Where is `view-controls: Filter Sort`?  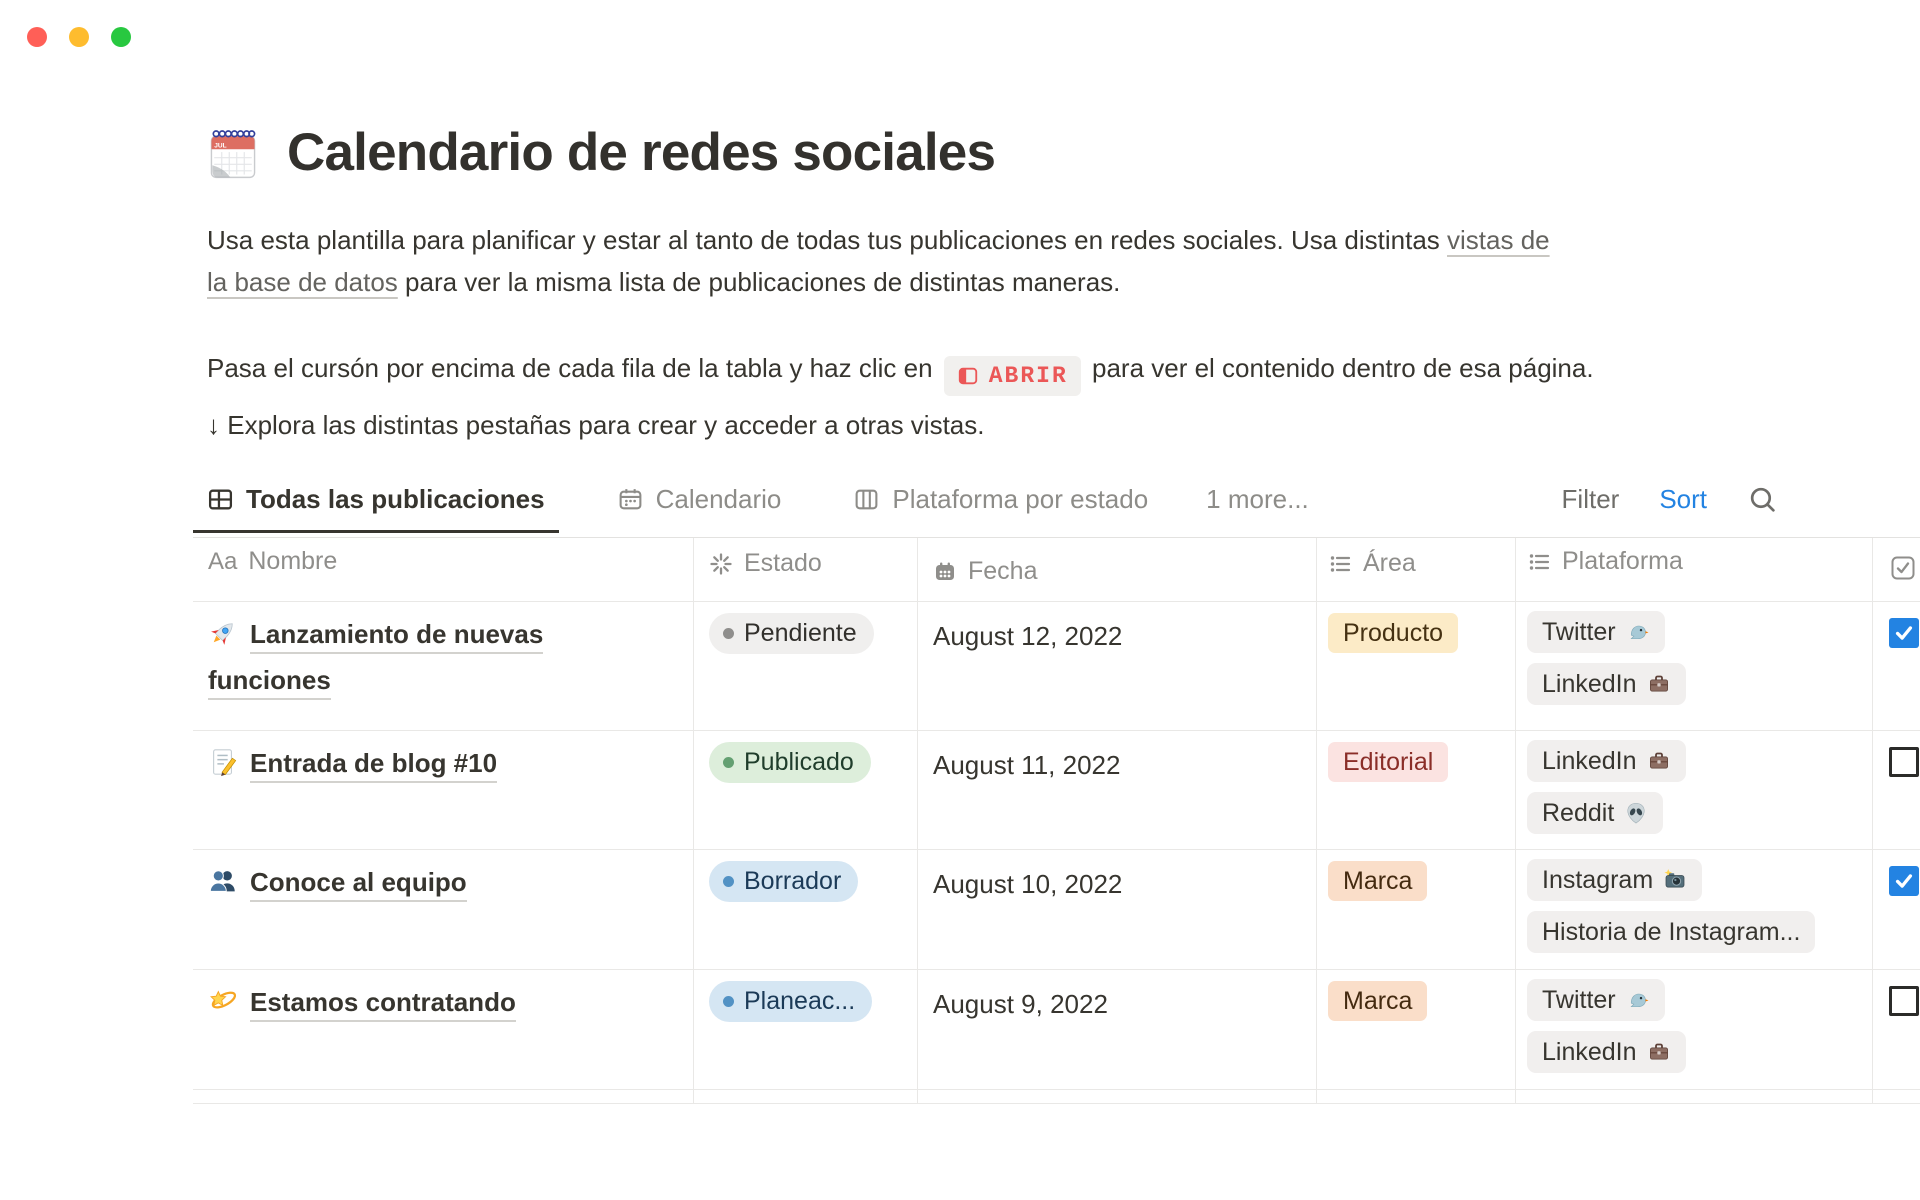
view-controls: Filter Sort is located at coordinates (1670, 499).